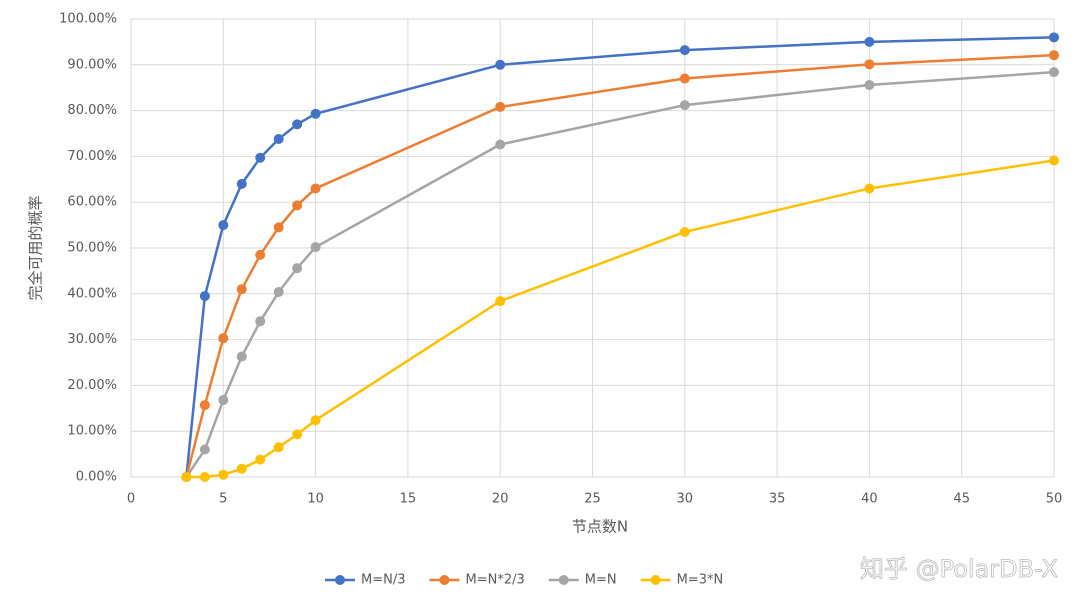  I want to click on legend-label: M=N*2/3, so click(494, 580).